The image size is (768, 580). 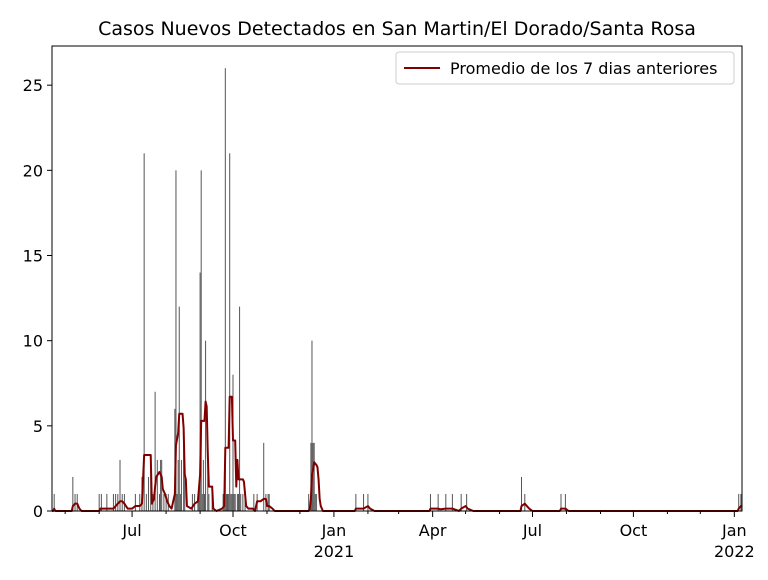 I want to click on y-tick-label: 25, so click(x=33, y=85).